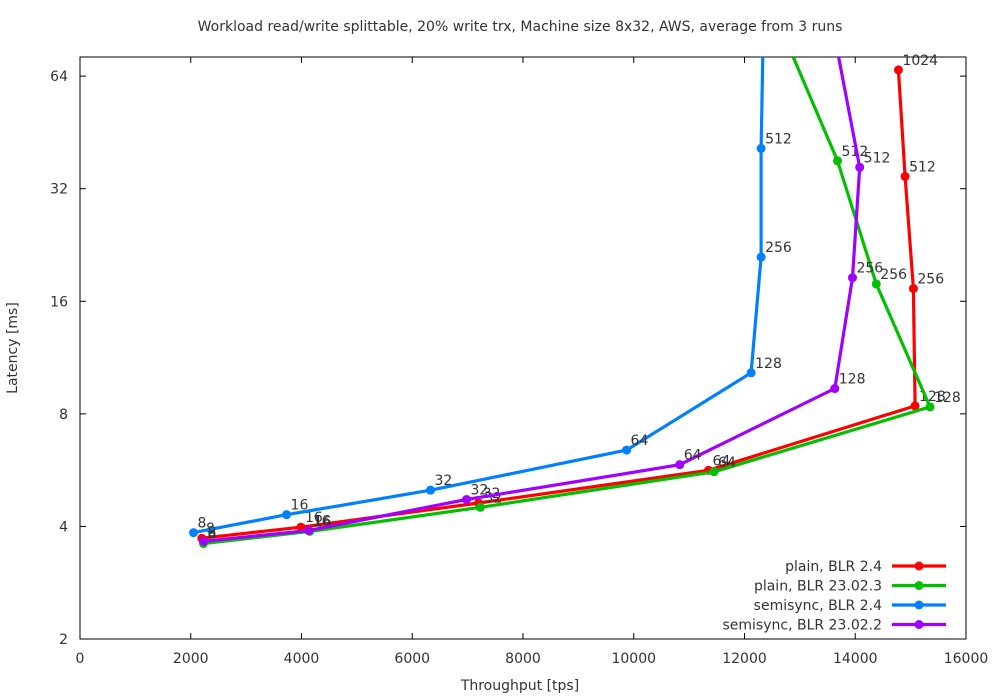  I want to click on legend-entry-label: semisync, BLR 23.02.2, so click(802, 626).